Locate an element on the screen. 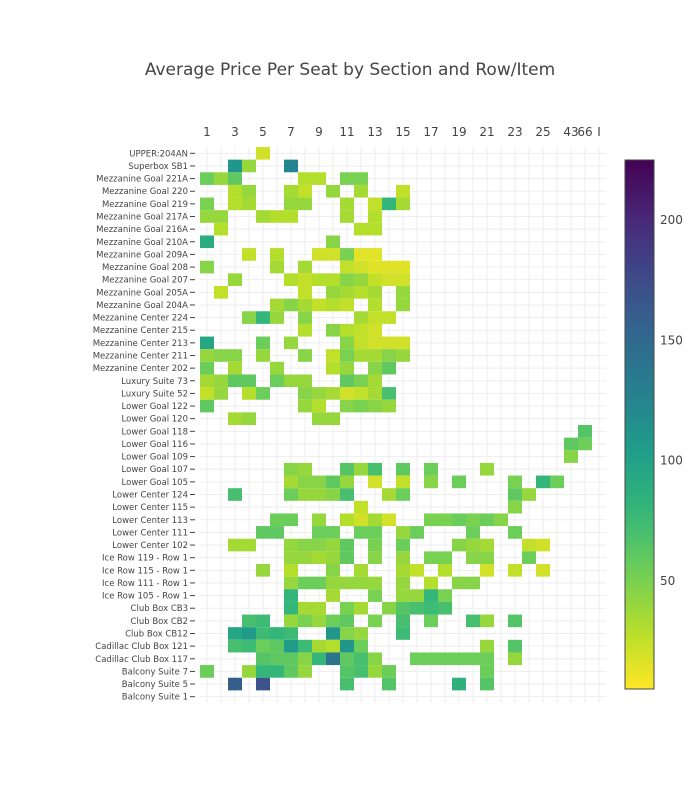 The width and height of the screenshot is (700, 800). y-tick-label: Cadillac Club Box 117 is located at coordinates (141, 660).